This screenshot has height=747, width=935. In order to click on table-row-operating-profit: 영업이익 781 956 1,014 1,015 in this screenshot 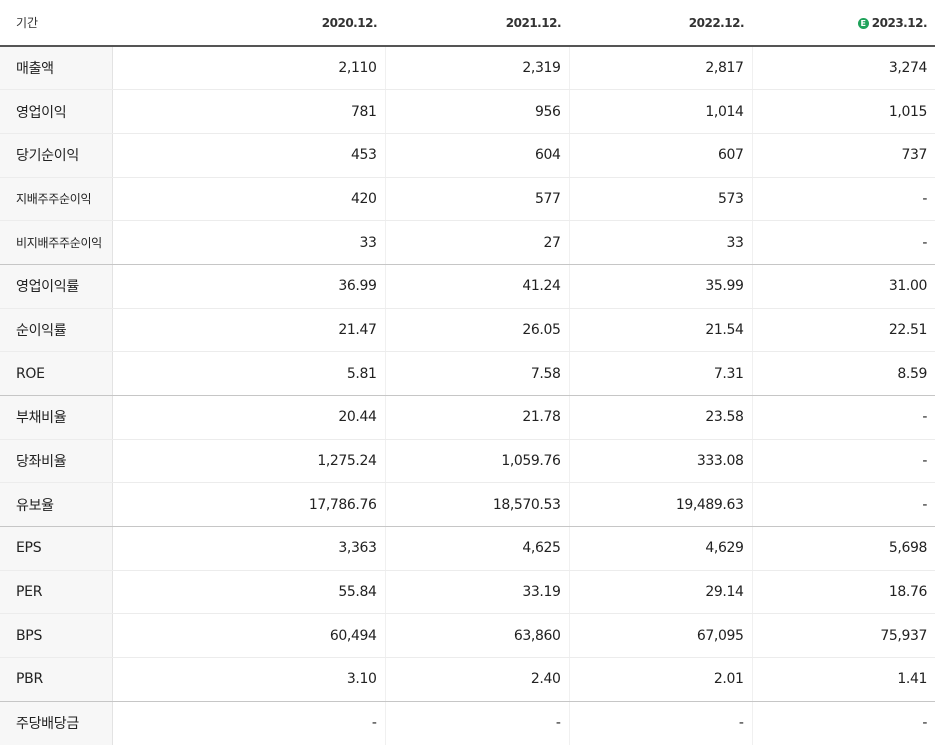, I will do `click(467, 111)`.